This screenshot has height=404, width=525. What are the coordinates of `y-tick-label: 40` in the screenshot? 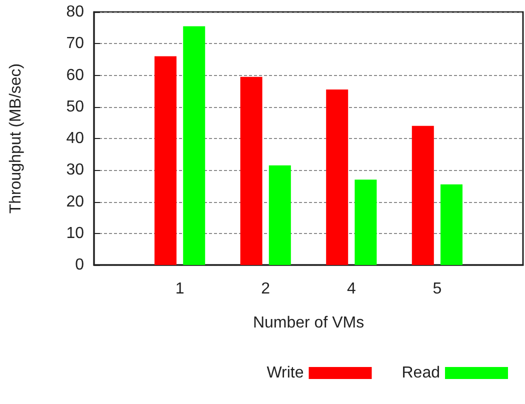 It's located at (75, 138).